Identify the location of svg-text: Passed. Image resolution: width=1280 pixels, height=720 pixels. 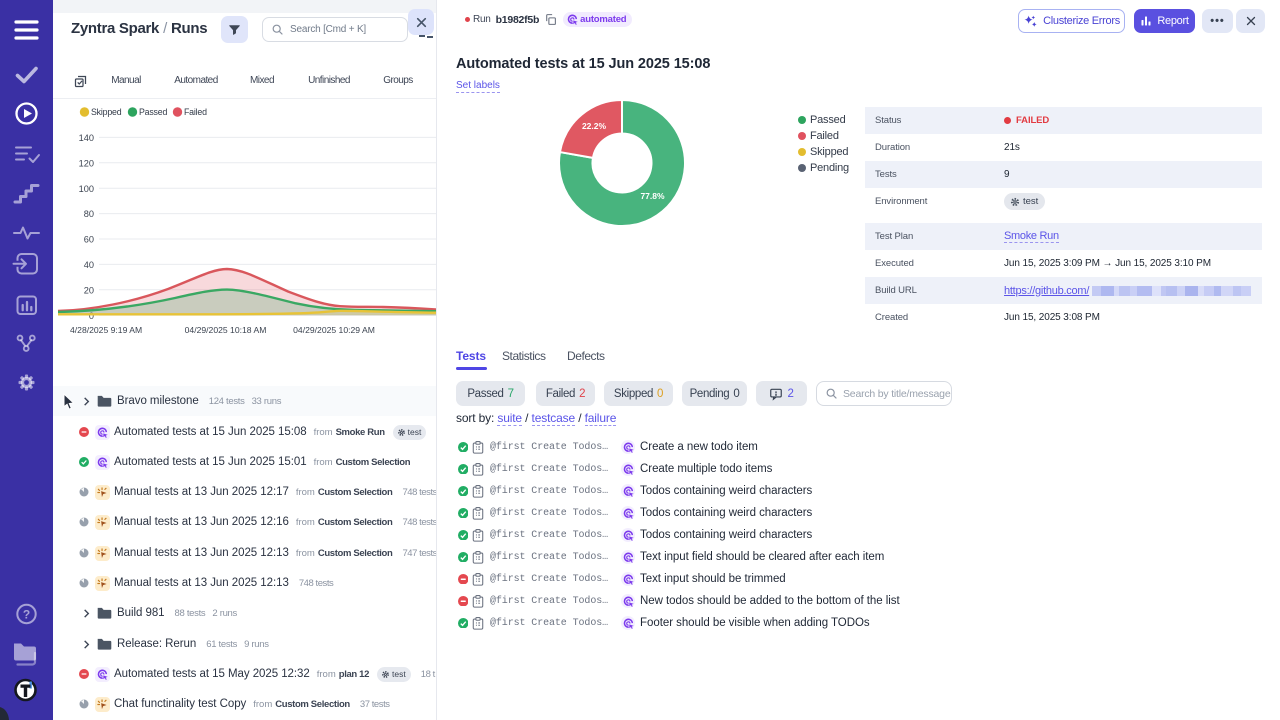
(153, 112).